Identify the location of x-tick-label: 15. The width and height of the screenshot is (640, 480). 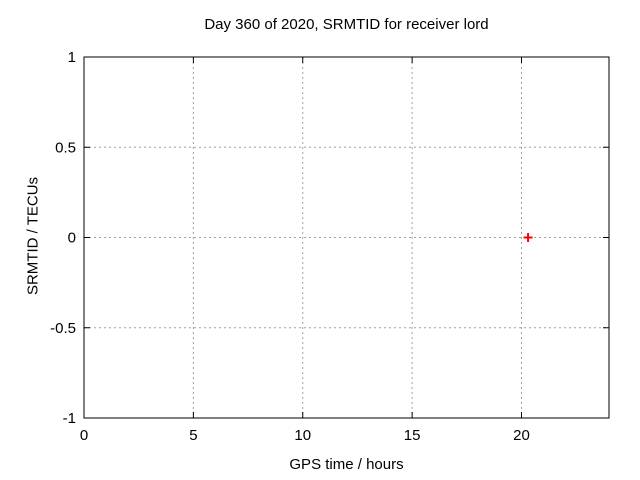
(412, 435).